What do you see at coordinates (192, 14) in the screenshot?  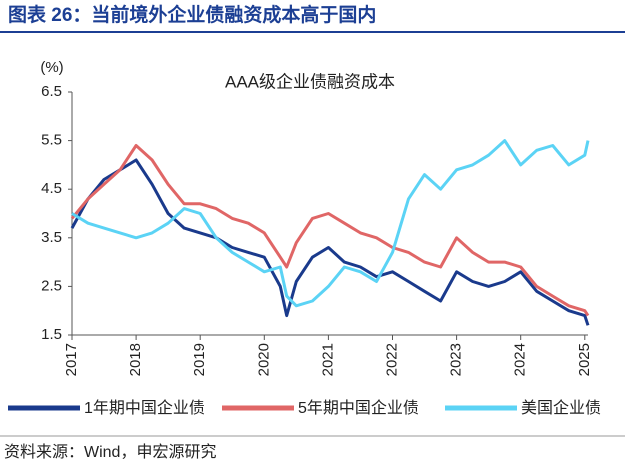 I see `chart-title: 图表 26：当前境外企业债融资成本高于国内` at bounding box center [192, 14].